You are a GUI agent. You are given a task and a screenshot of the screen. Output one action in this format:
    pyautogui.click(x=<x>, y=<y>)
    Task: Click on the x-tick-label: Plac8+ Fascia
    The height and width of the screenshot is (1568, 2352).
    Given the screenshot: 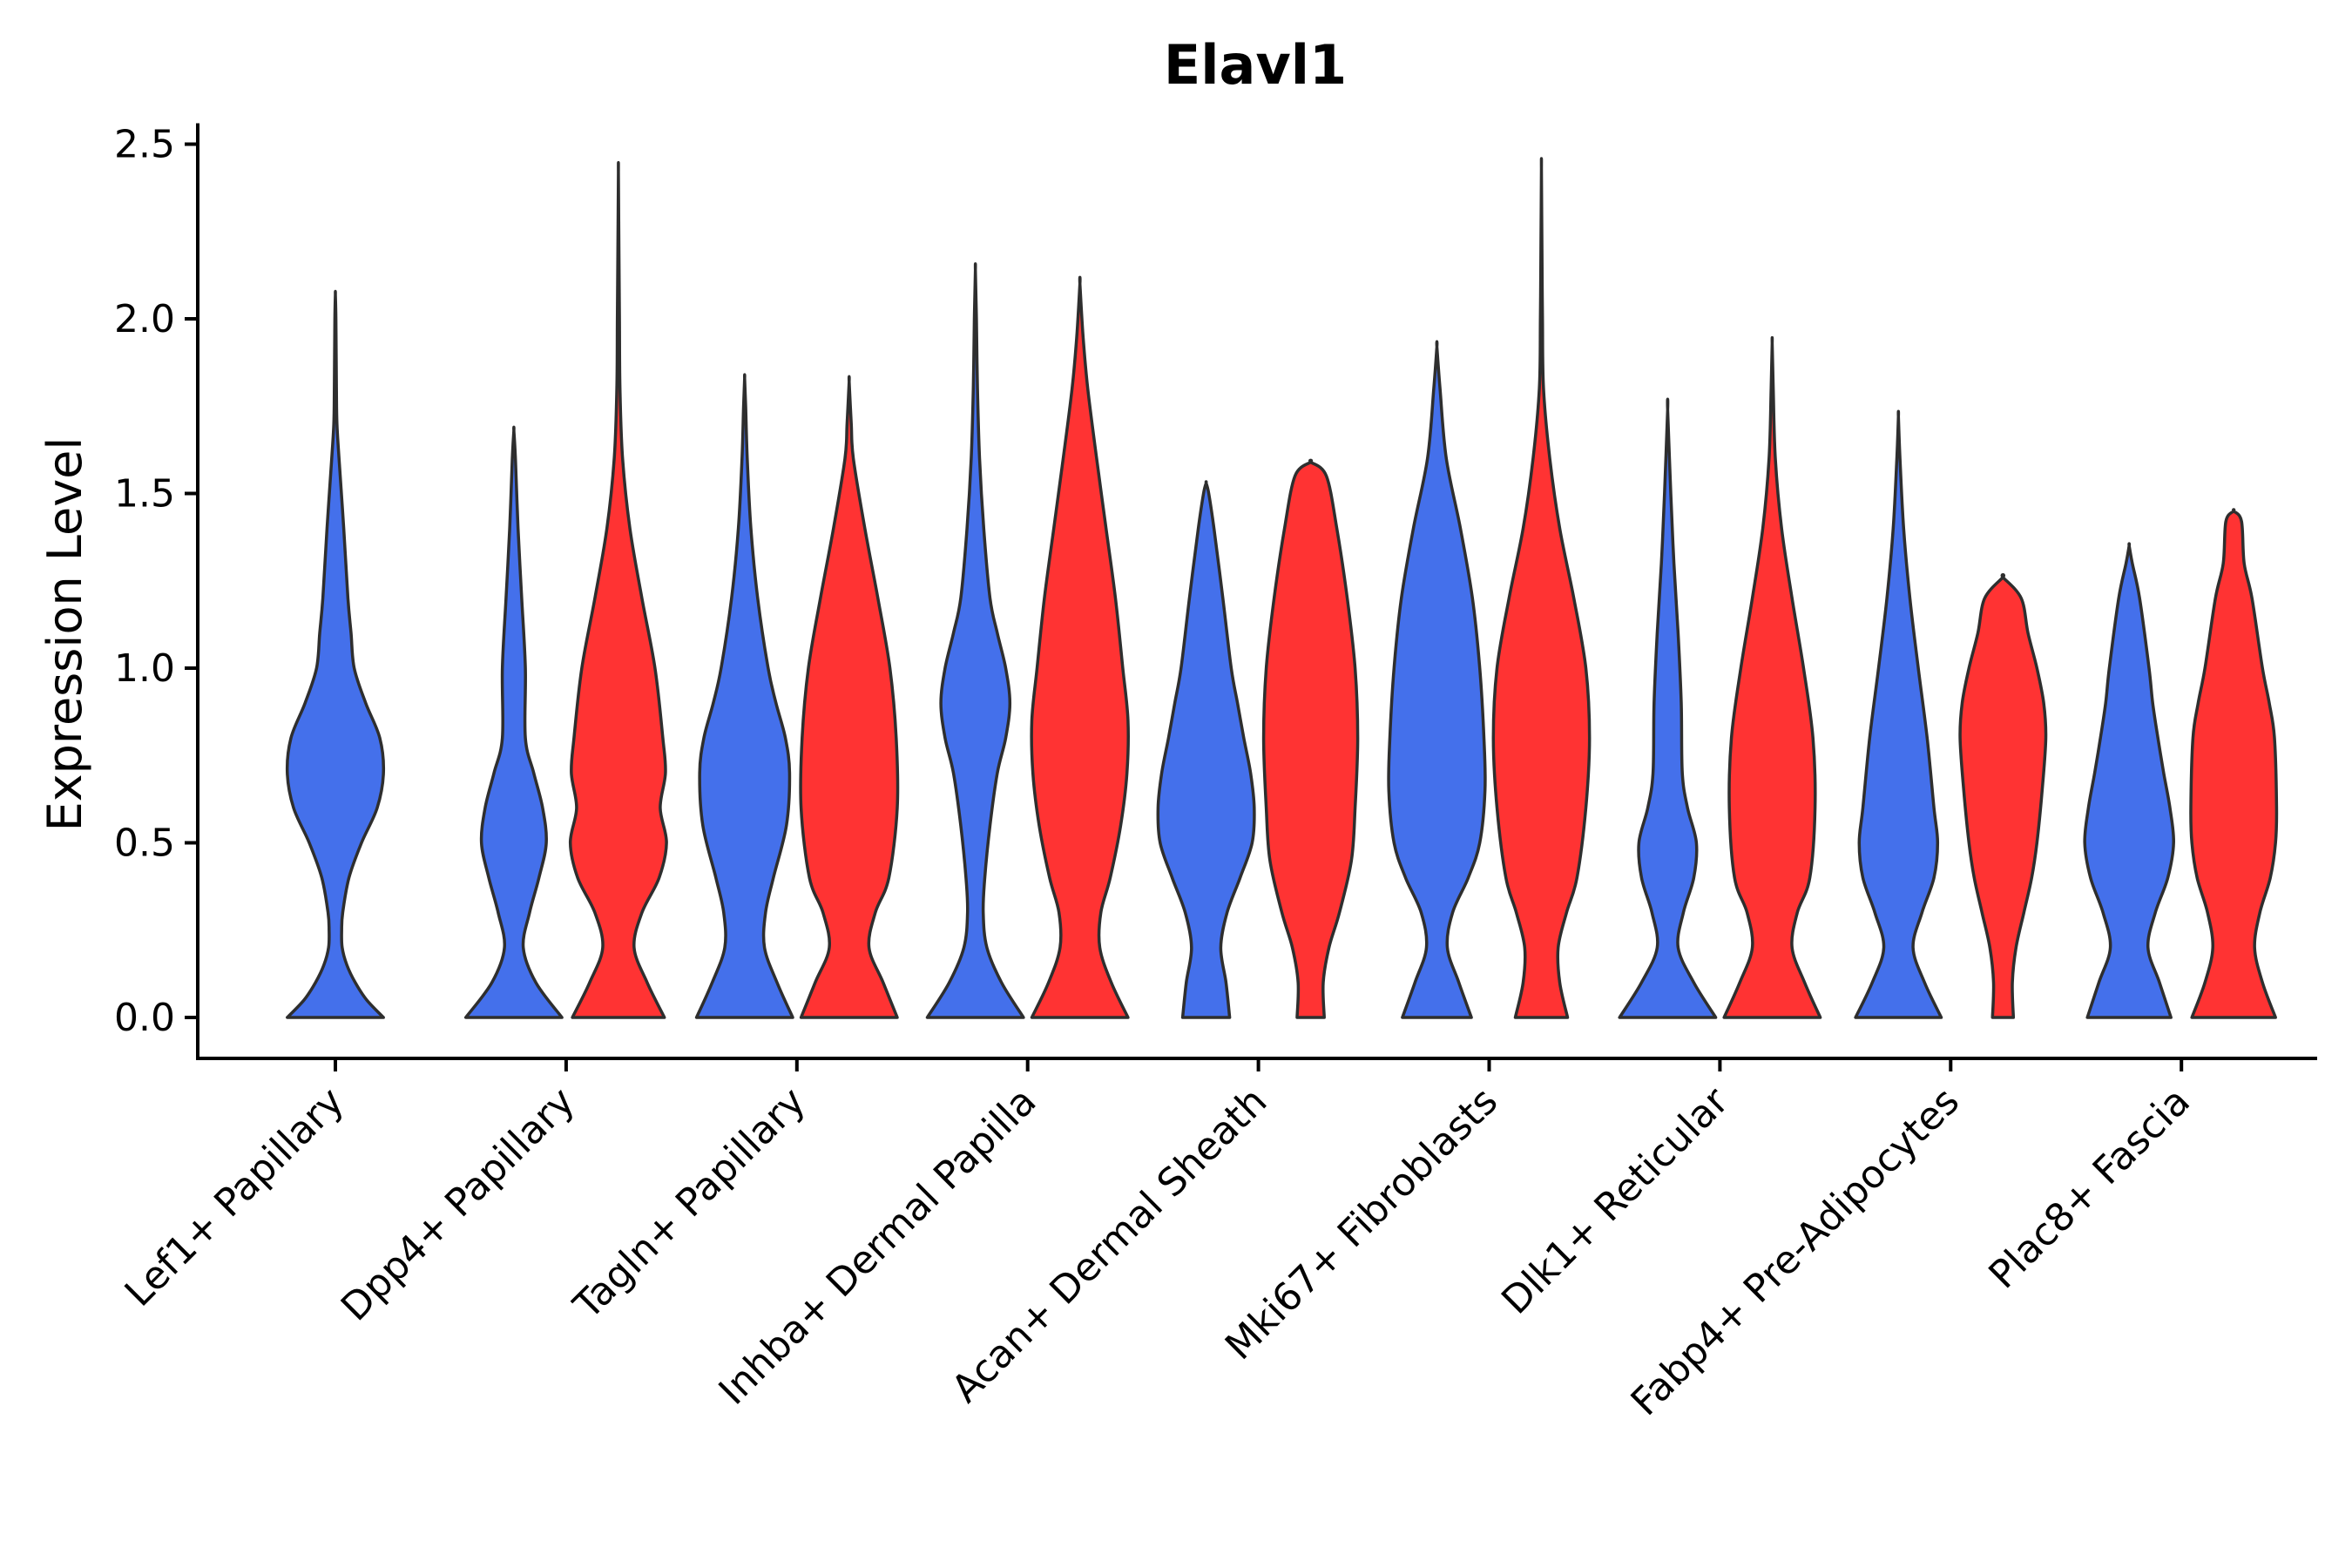 What is the action you would take?
    pyautogui.click(x=2089, y=1188)
    